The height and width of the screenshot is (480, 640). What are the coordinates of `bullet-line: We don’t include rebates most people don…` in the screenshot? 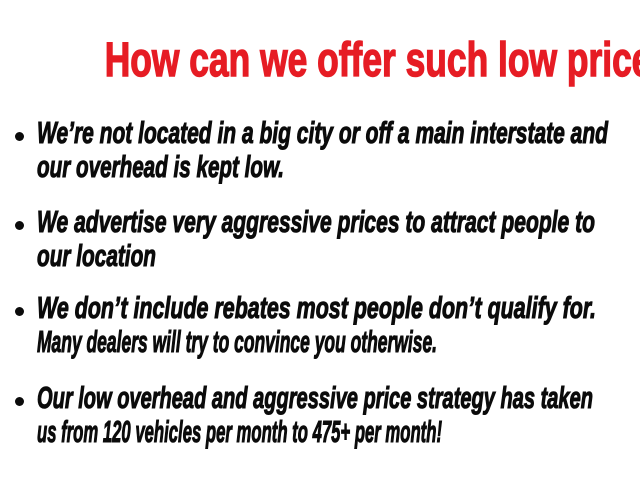 It's located at (337, 307).